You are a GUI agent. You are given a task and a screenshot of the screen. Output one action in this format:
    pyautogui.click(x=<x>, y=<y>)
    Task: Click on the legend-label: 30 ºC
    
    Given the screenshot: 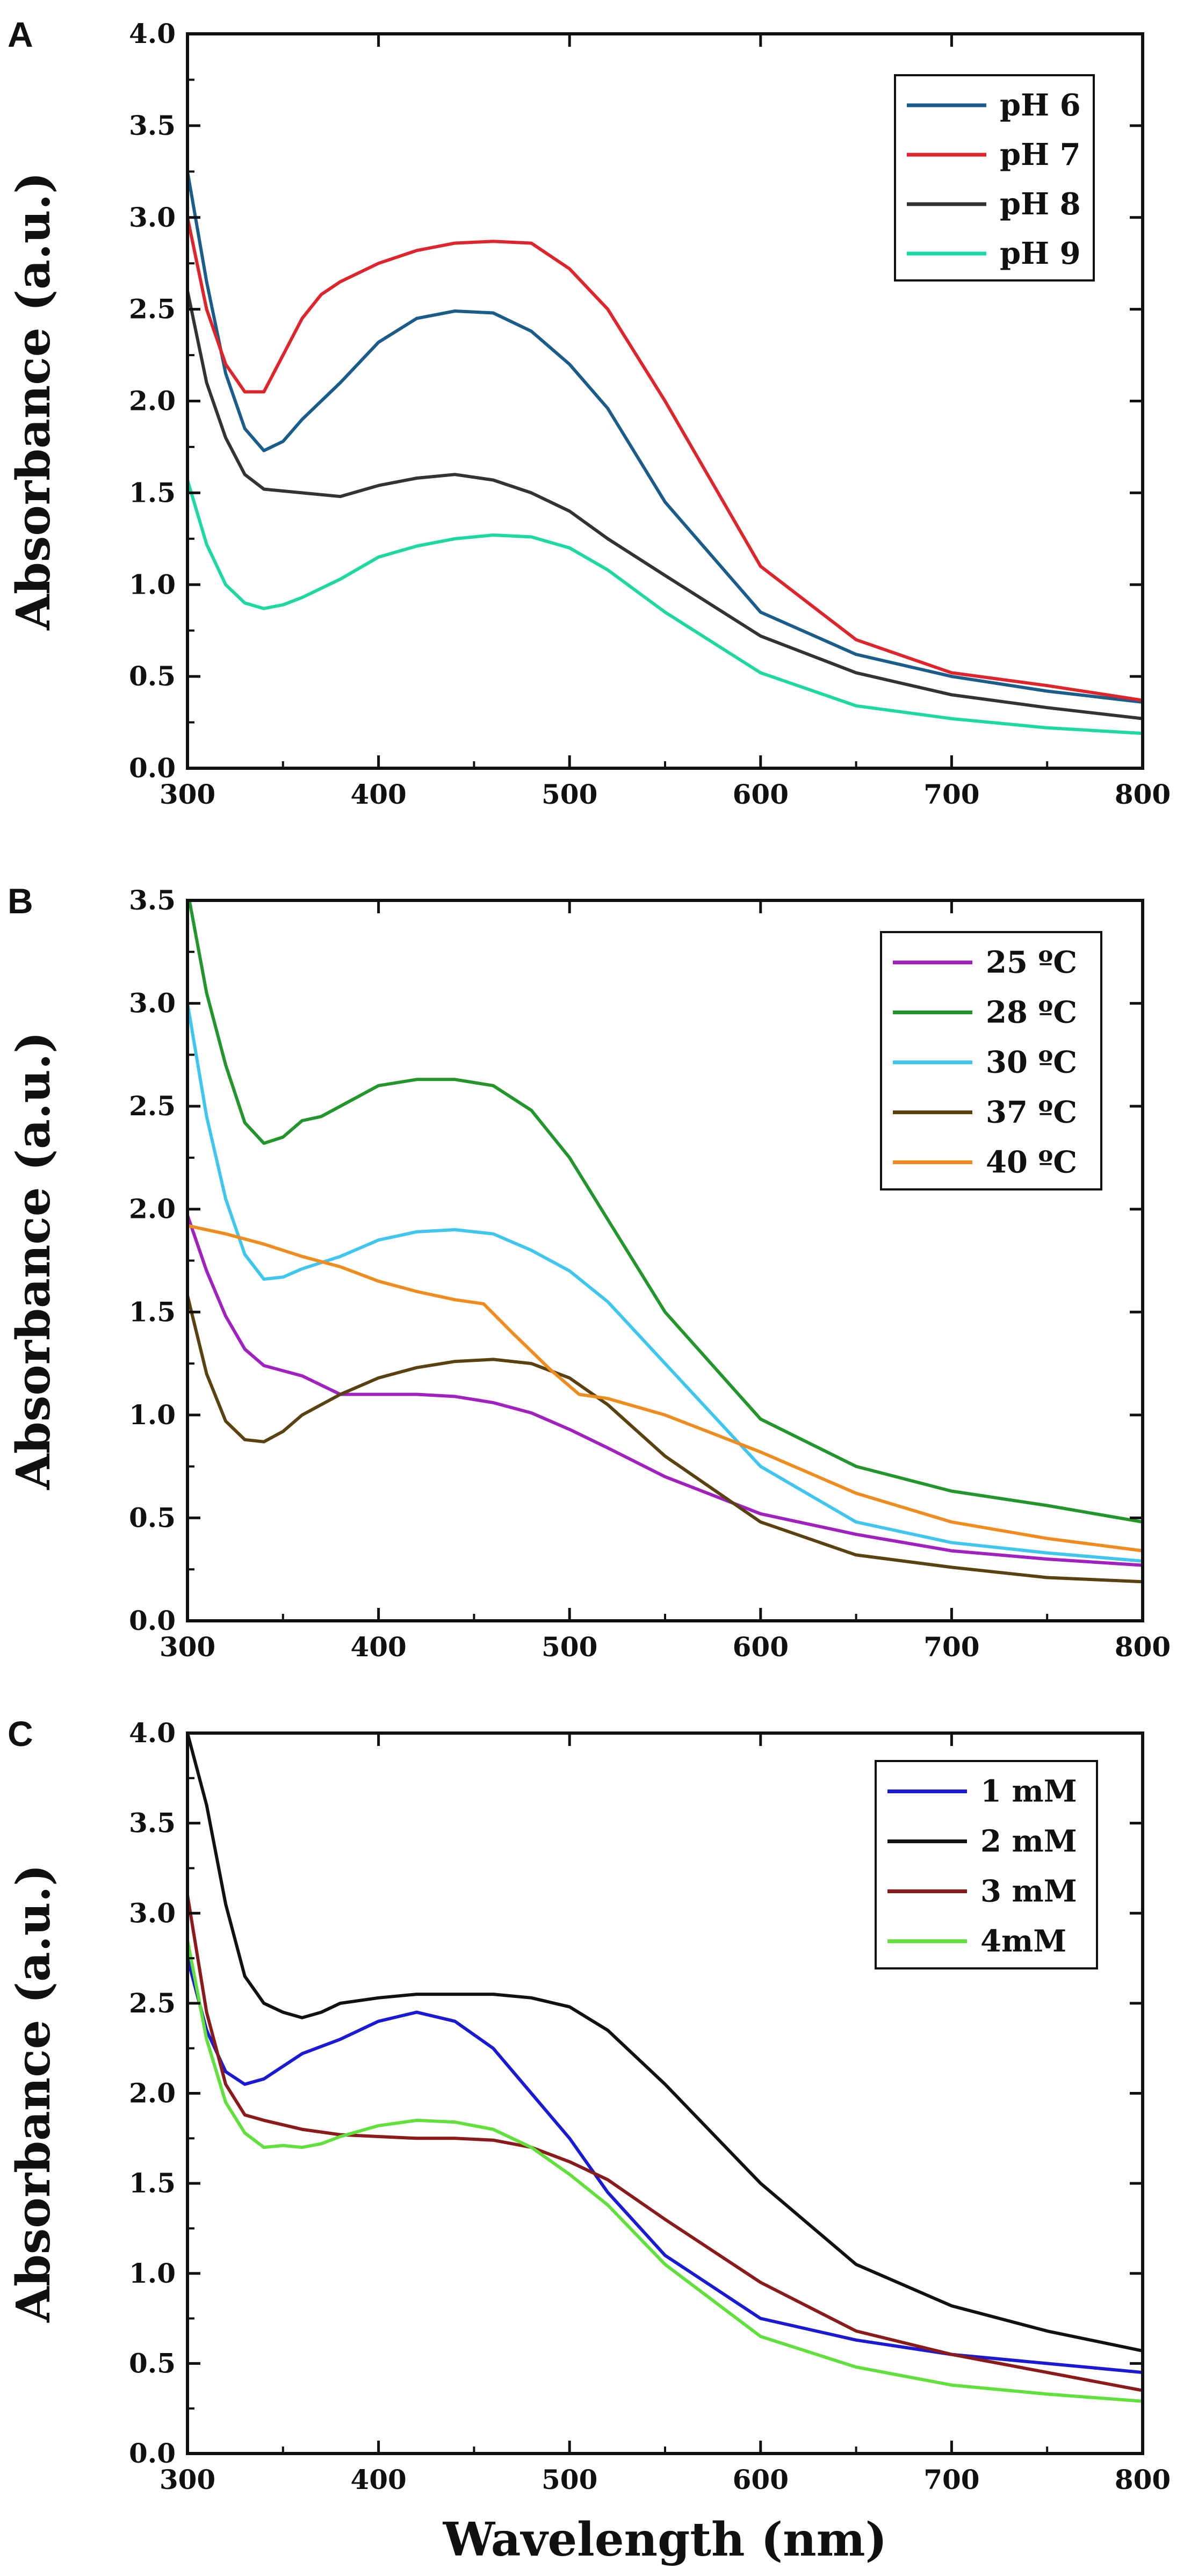 What is the action you would take?
    pyautogui.click(x=1032, y=1062)
    